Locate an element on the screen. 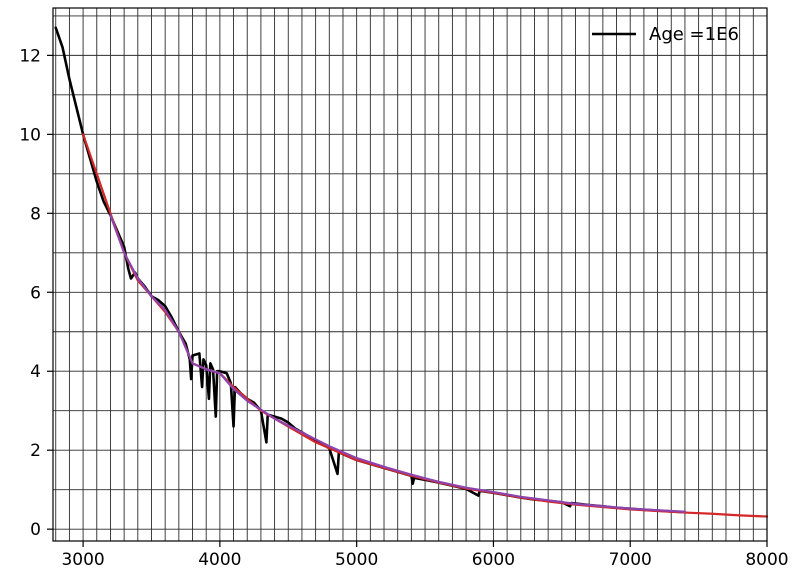 The image size is (802, 579). y-axis: 0 2 4 6 8 10 12 is located at coordinates (36, 293).